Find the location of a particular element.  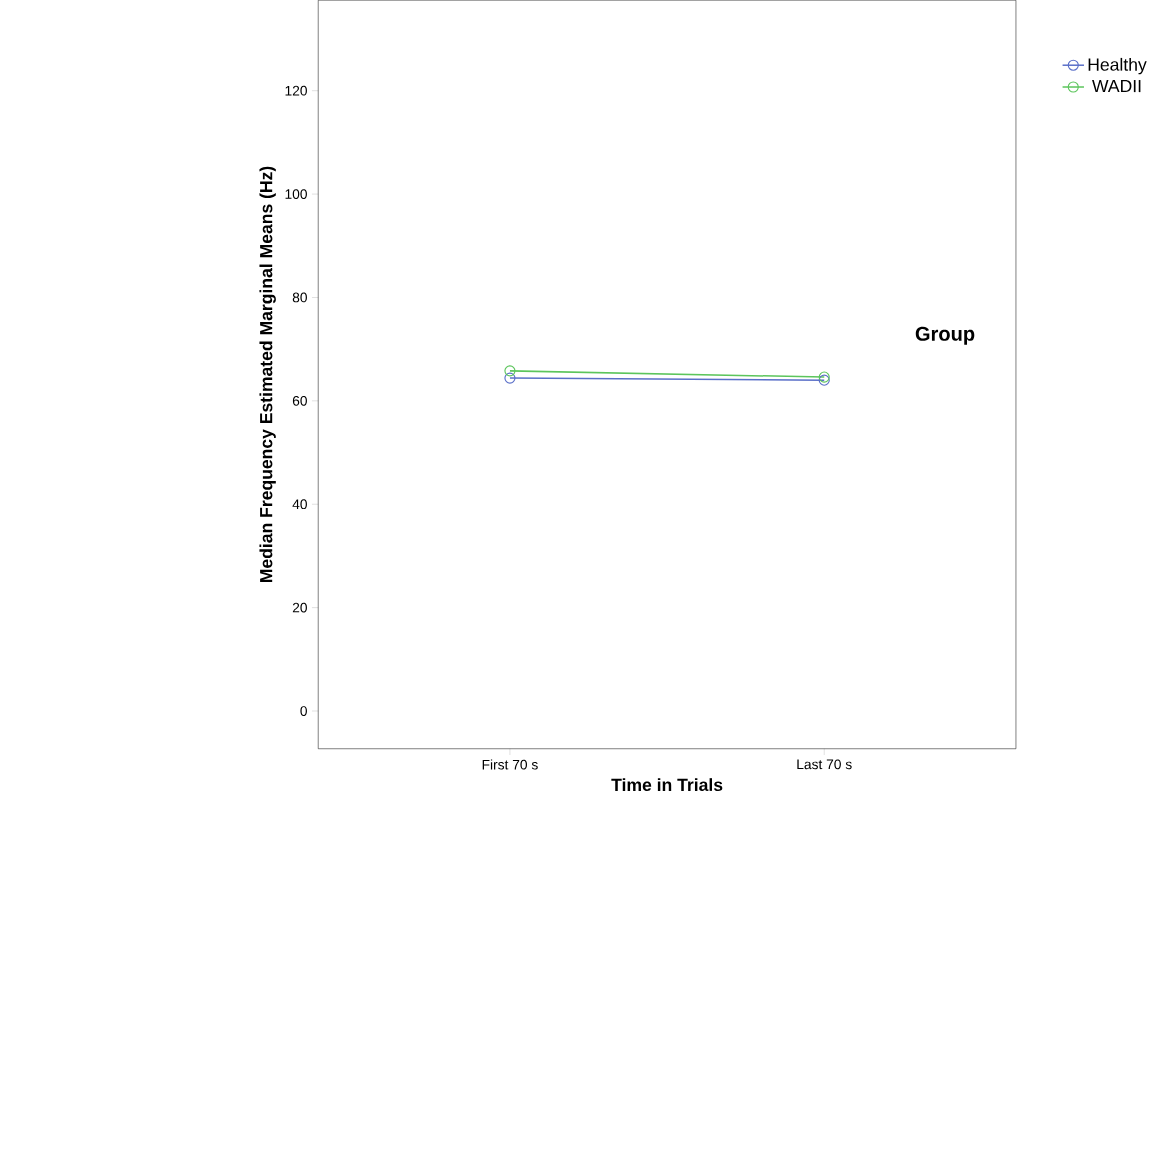

legend-label: WADII is located at coordinates (1116, 86).